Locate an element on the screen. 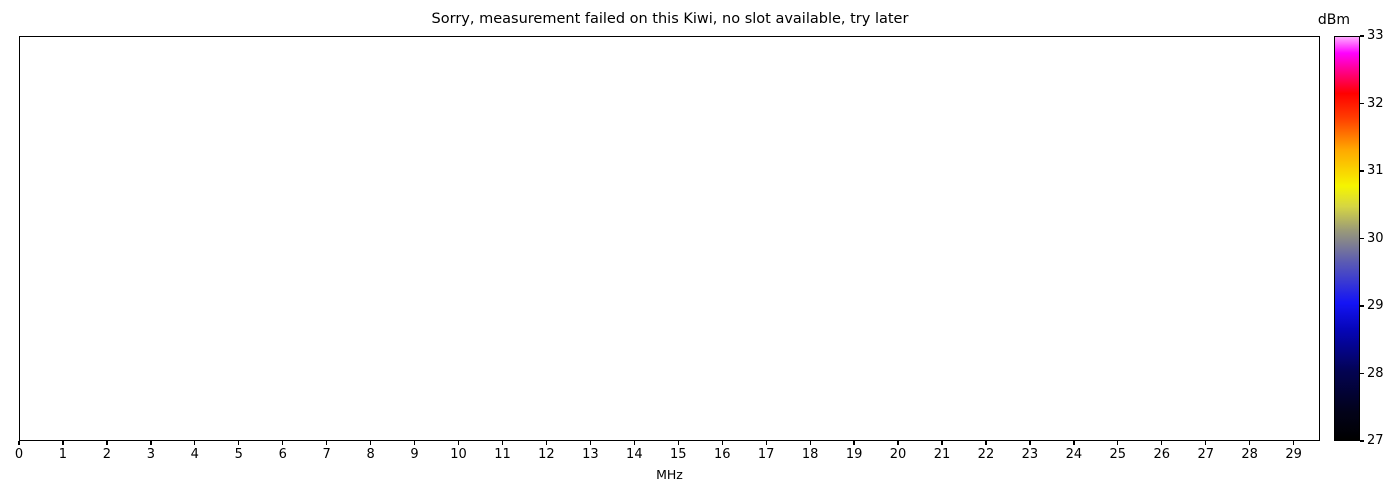 This screenshot has width=1400, height=500. x-tick-label: 13 is located at coordinates (590, 454).